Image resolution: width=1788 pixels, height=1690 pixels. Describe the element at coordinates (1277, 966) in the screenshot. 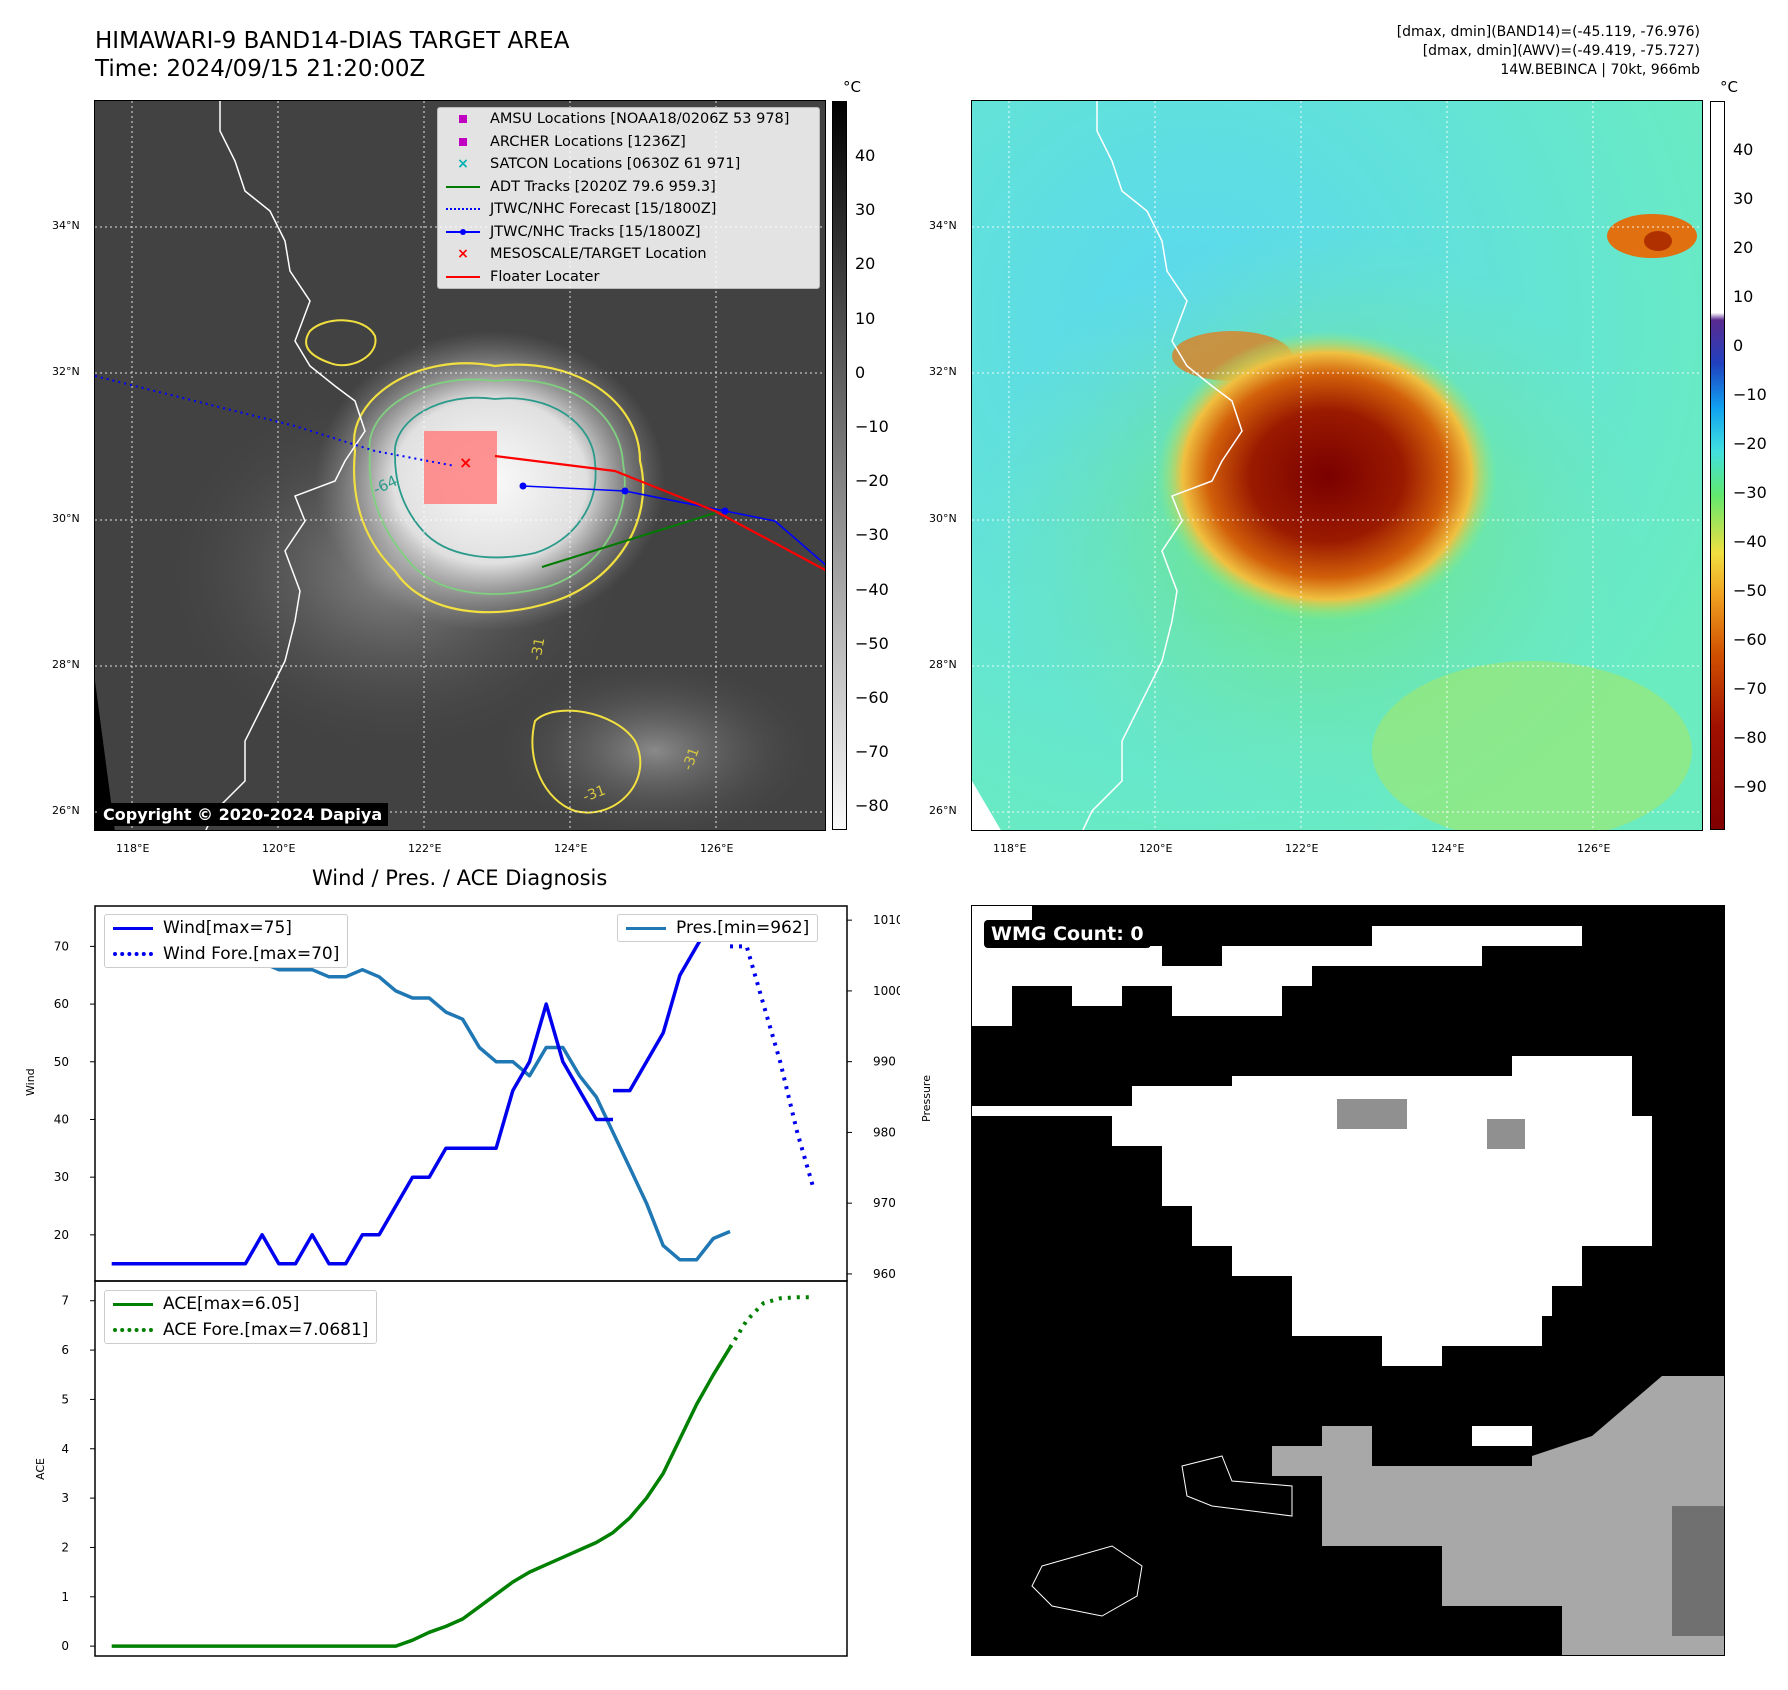

I see `wmg-white-north` at that location.